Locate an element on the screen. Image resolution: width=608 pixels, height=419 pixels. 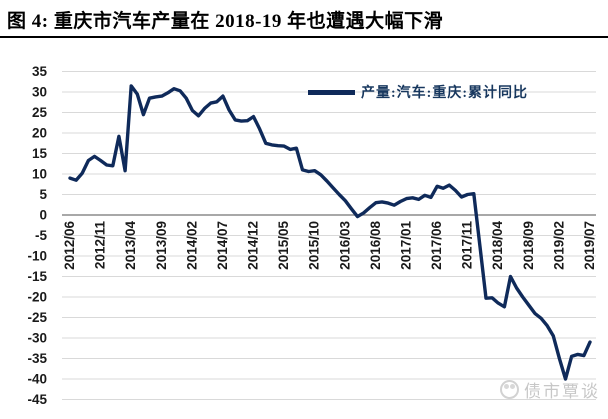
y-tick-label: -15 is located at coordinates (37, 276).